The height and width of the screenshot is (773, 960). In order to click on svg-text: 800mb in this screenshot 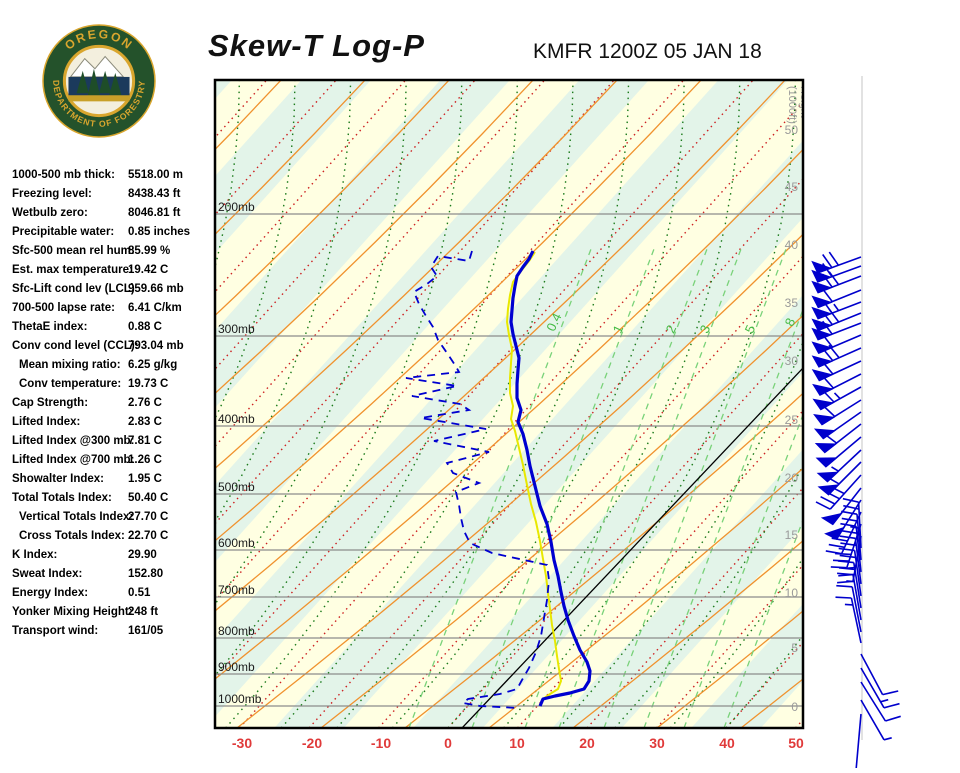, I will do `click(236, 631)`.